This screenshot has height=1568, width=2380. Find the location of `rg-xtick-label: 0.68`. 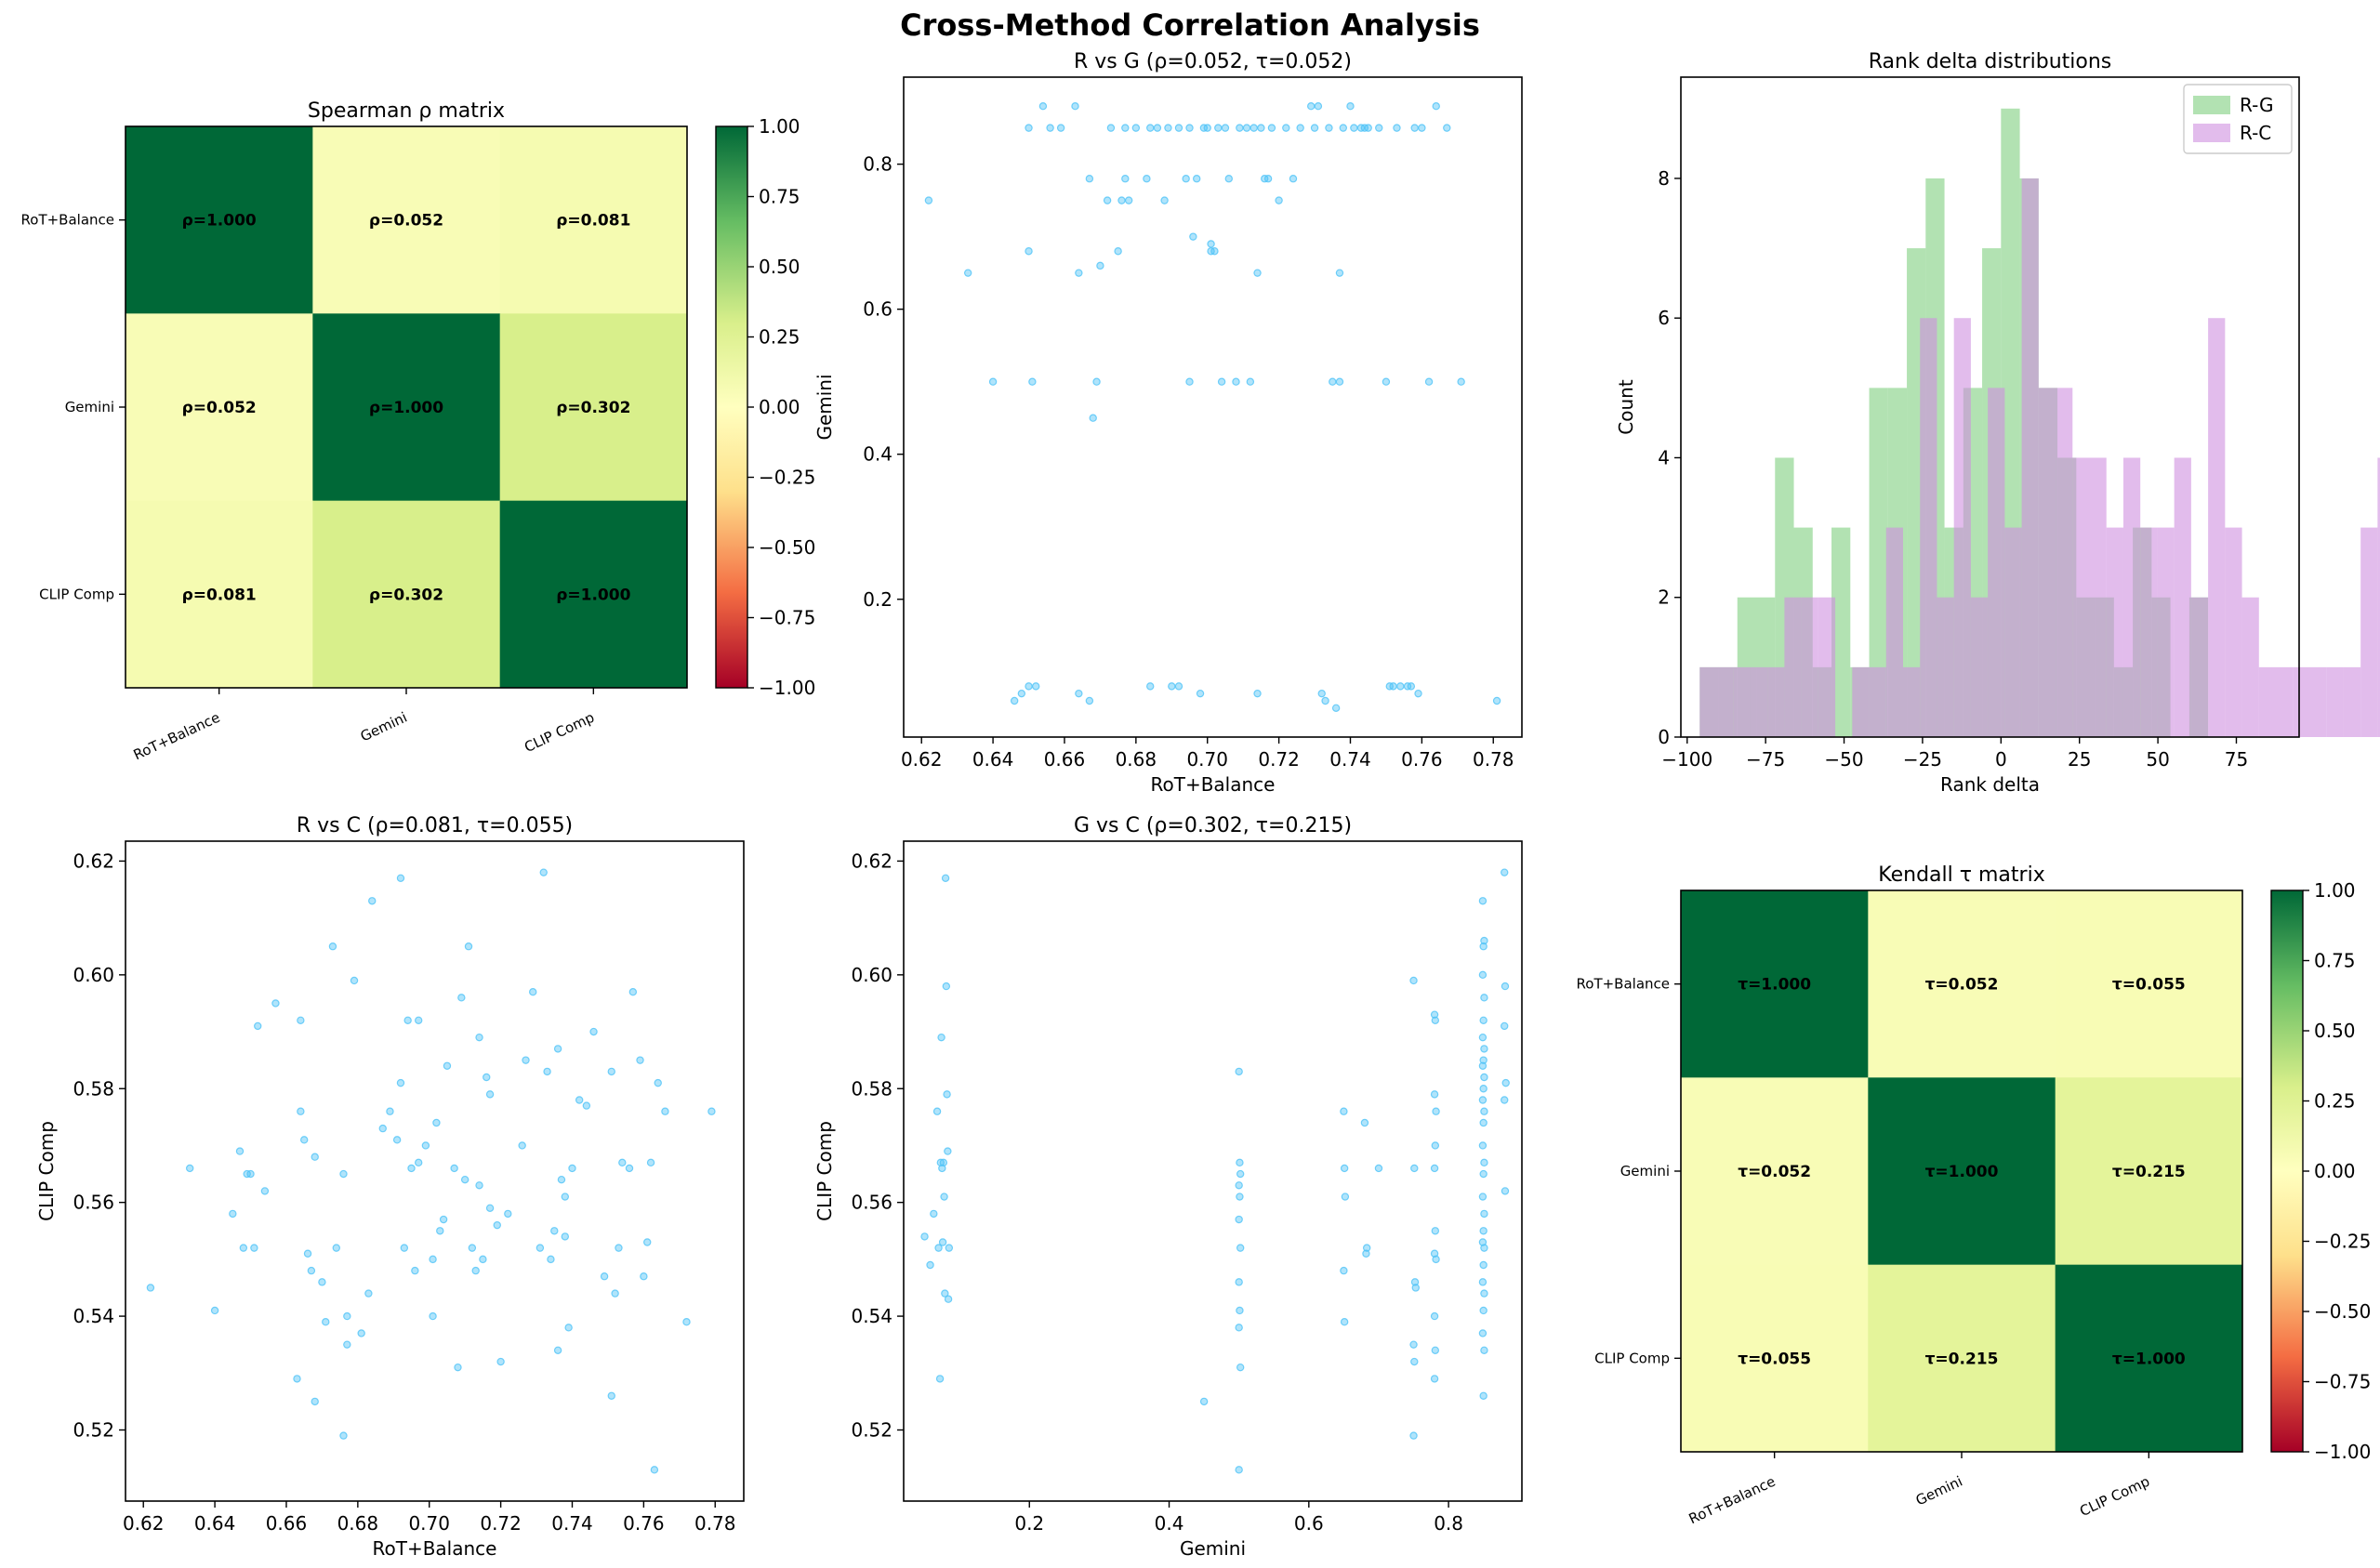

rg-xtick-label: 0.68 is located at coordinates (1136, 759).